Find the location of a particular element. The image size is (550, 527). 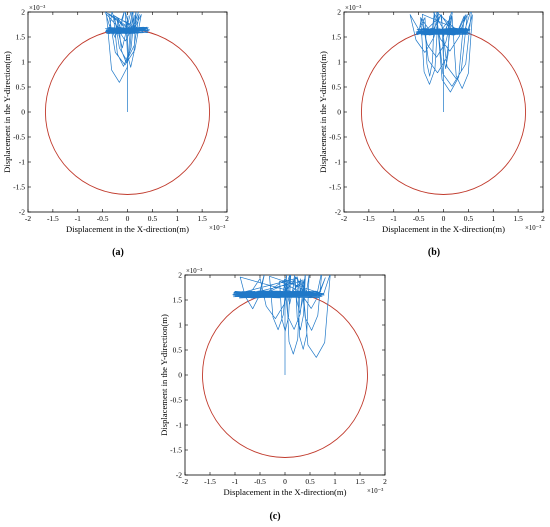

panel-label: (b) is located at coordinates (434, 252).